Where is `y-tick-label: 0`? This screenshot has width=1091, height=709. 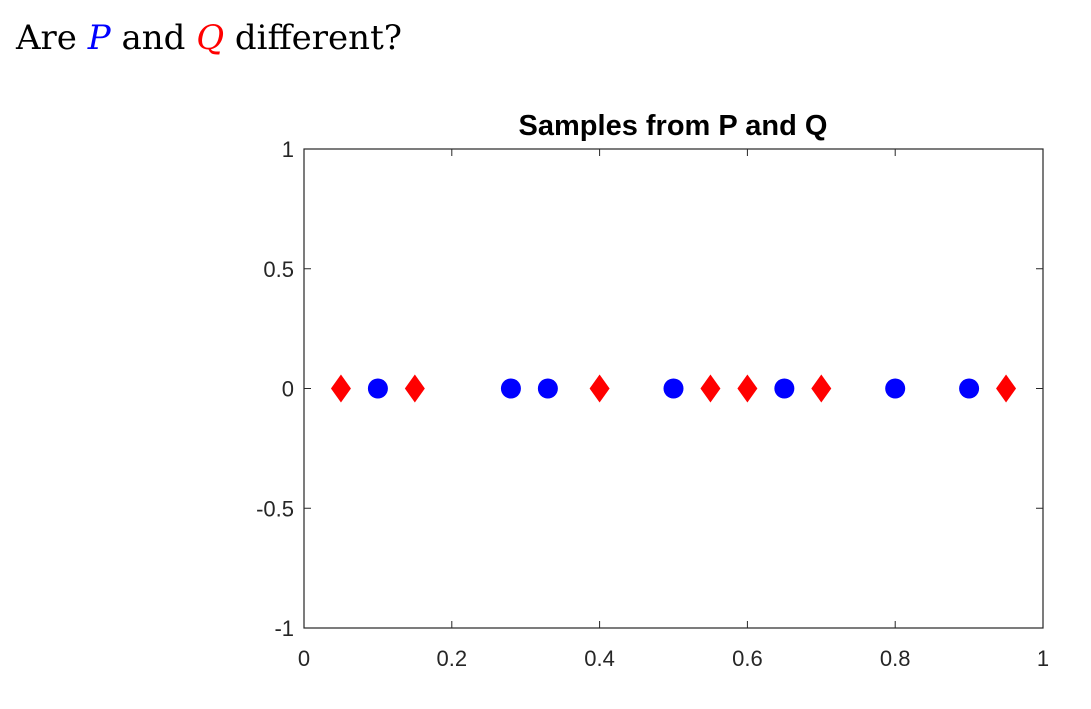 y-tick-label: 0 is located at coordinates (288, 389).